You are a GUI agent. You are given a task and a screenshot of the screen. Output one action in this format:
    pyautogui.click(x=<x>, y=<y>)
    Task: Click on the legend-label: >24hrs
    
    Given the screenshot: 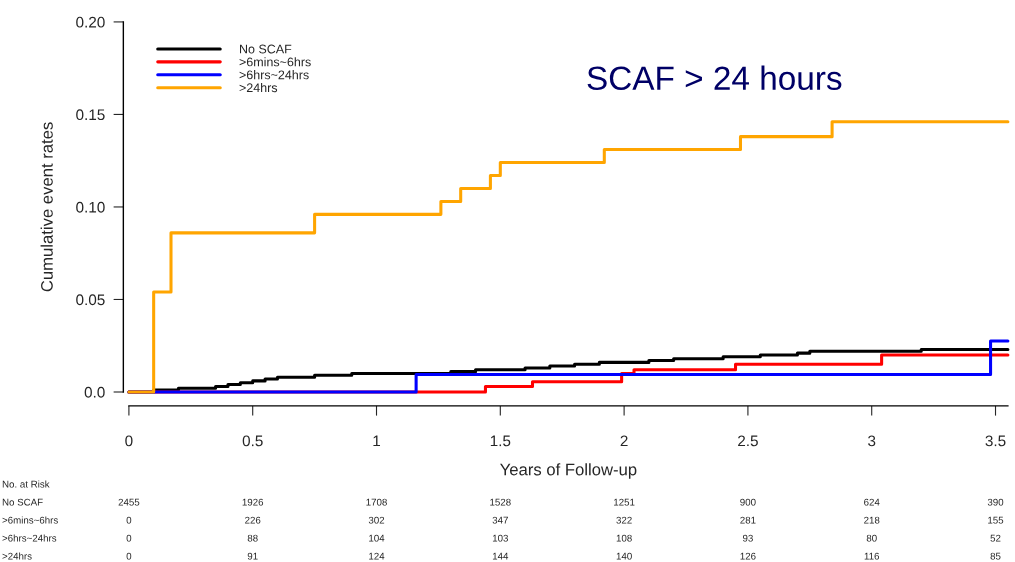 What is the action you would take?
    pyautogui.click(x=258, y=87)
    